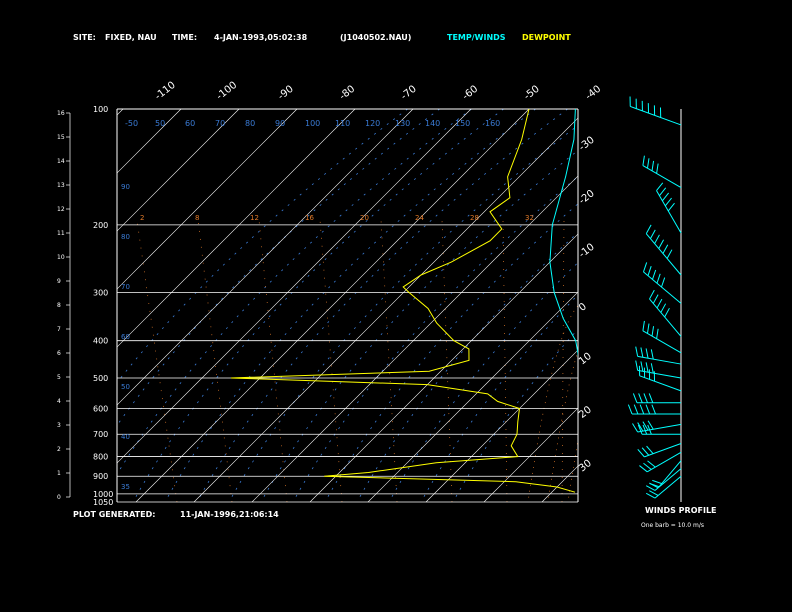 Image resolution: width=792 pixels, height=612 pixels. Describe the element at coordinates (309, 218) in the screenshot. I see `mixing-ratio-label: 16` at that location.